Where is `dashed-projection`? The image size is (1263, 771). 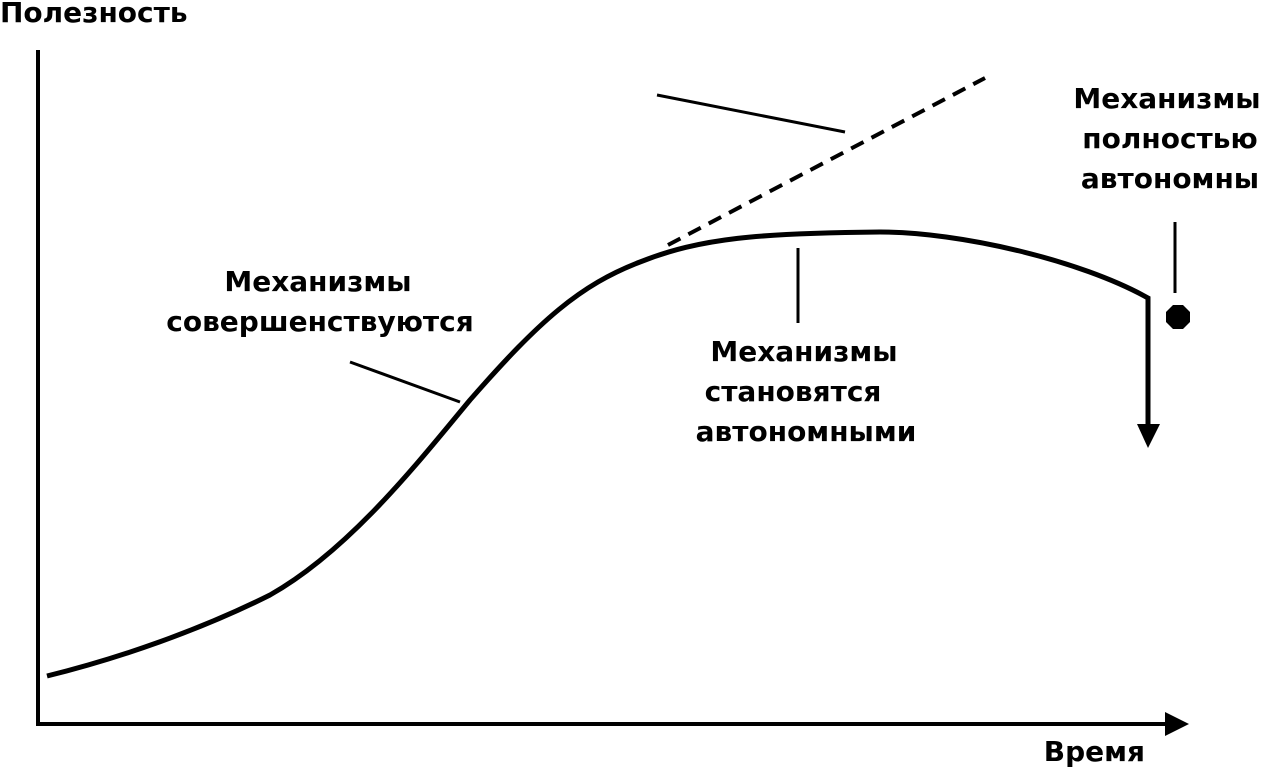
dashed-projection is located at coordinates (826, 161).